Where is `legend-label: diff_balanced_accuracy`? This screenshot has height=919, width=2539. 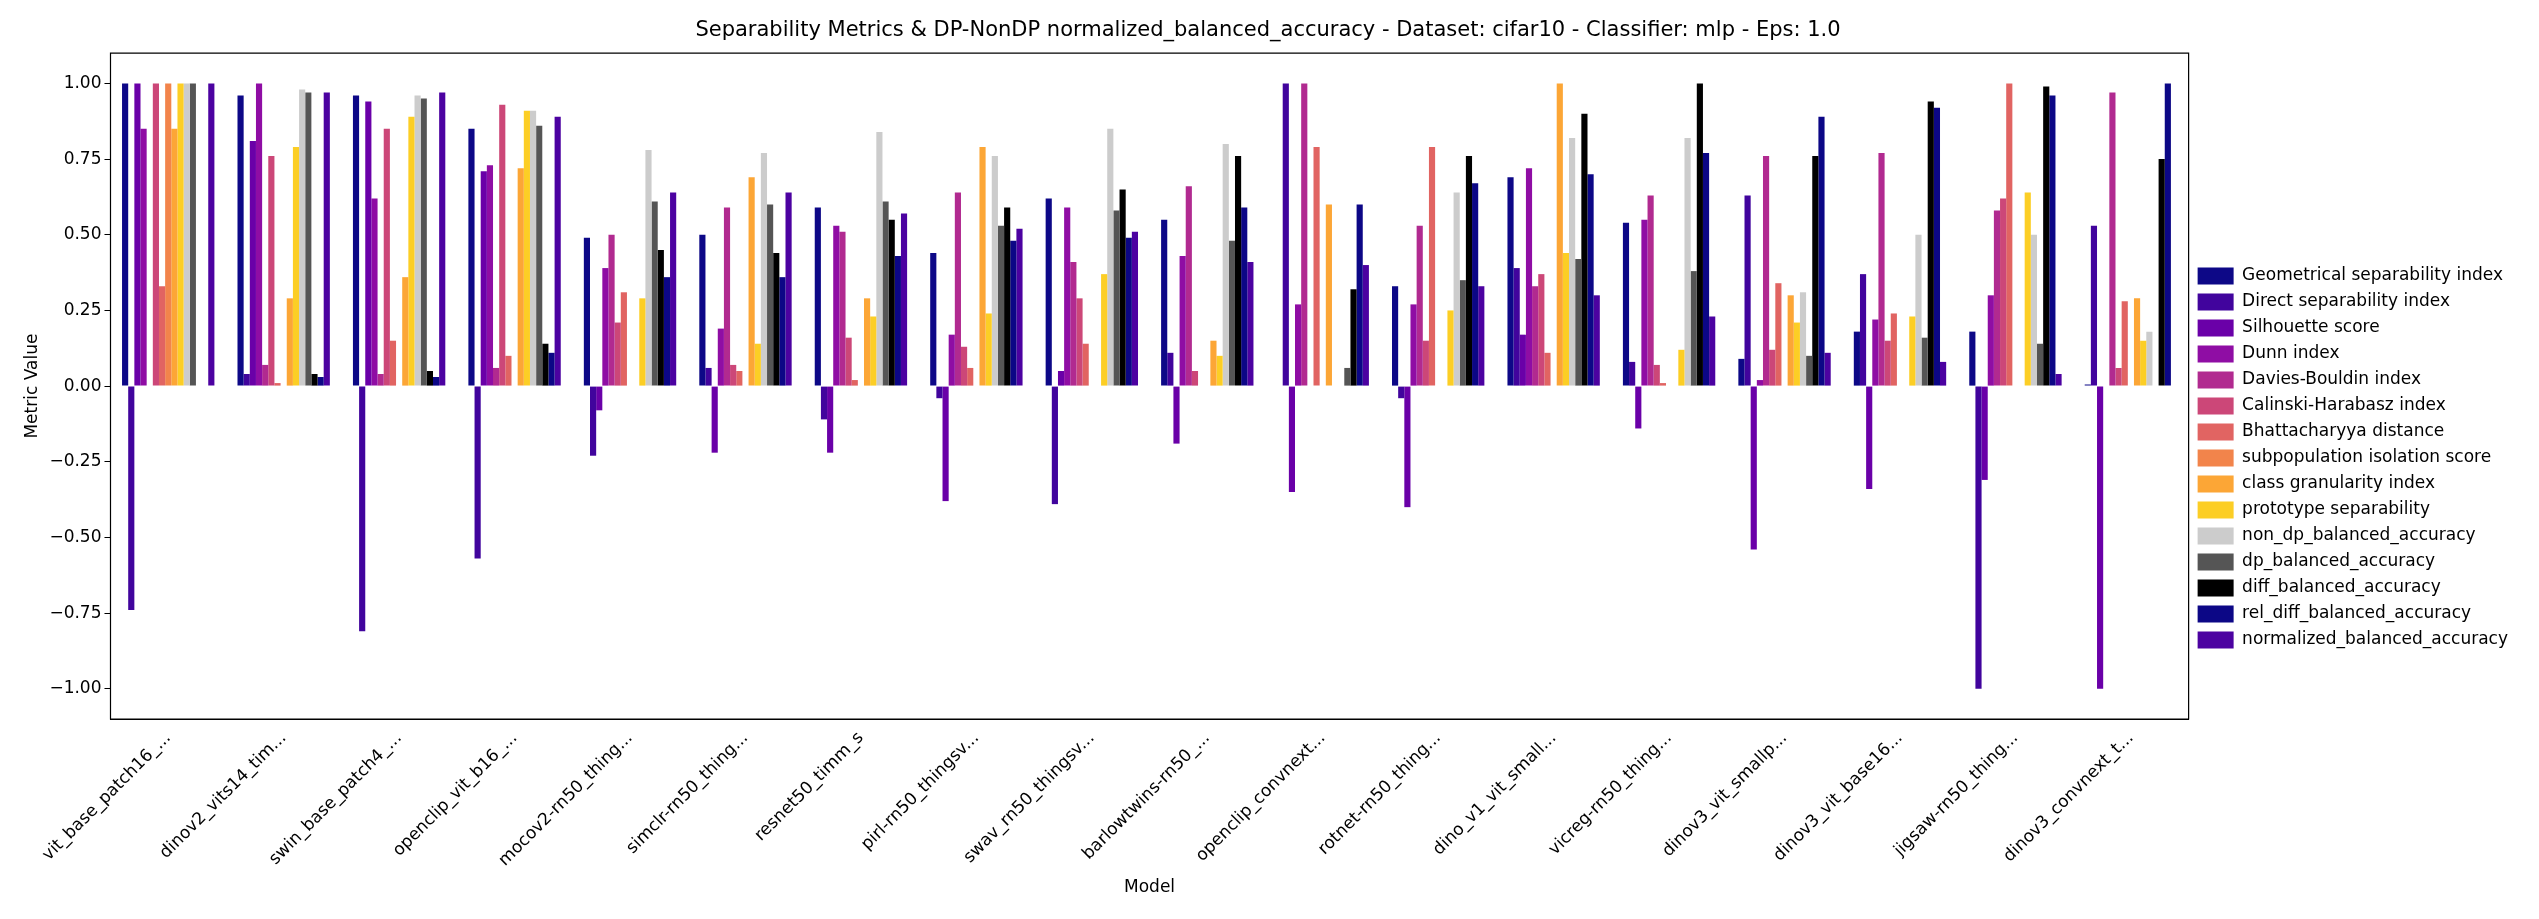
legend-label: diff_balanced_accuracy is located at coordinates (2341, 587).